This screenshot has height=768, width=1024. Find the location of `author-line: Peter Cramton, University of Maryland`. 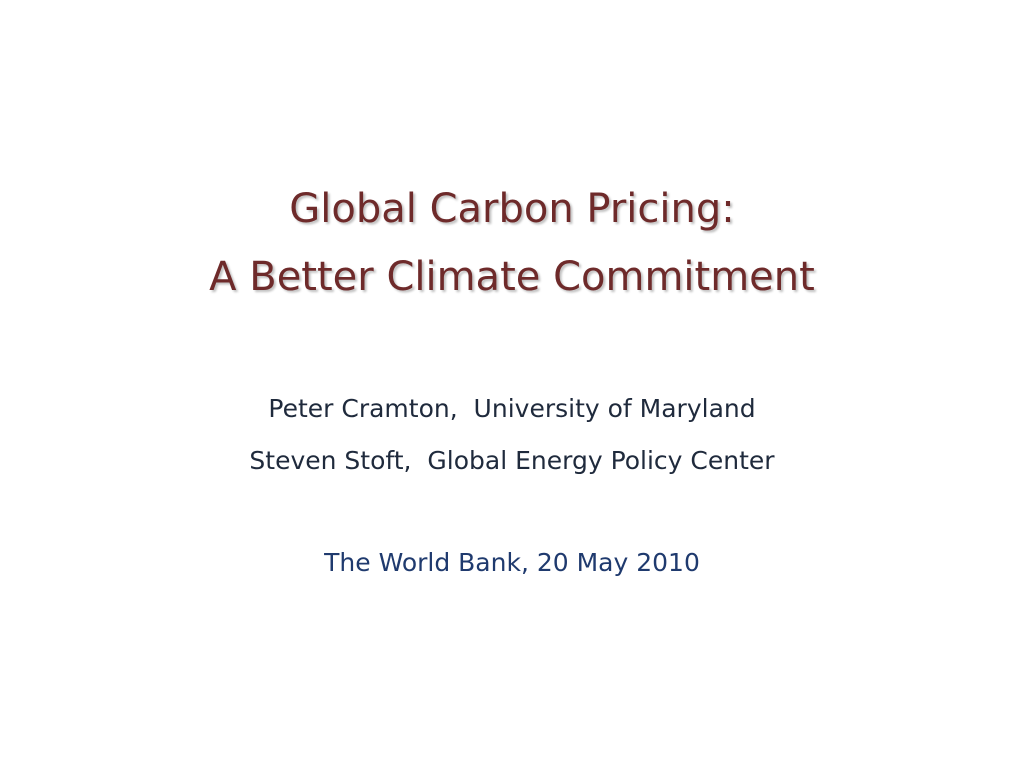

author-line: Peter Cramton, University of Maryland is located at coordinates (512, 408).